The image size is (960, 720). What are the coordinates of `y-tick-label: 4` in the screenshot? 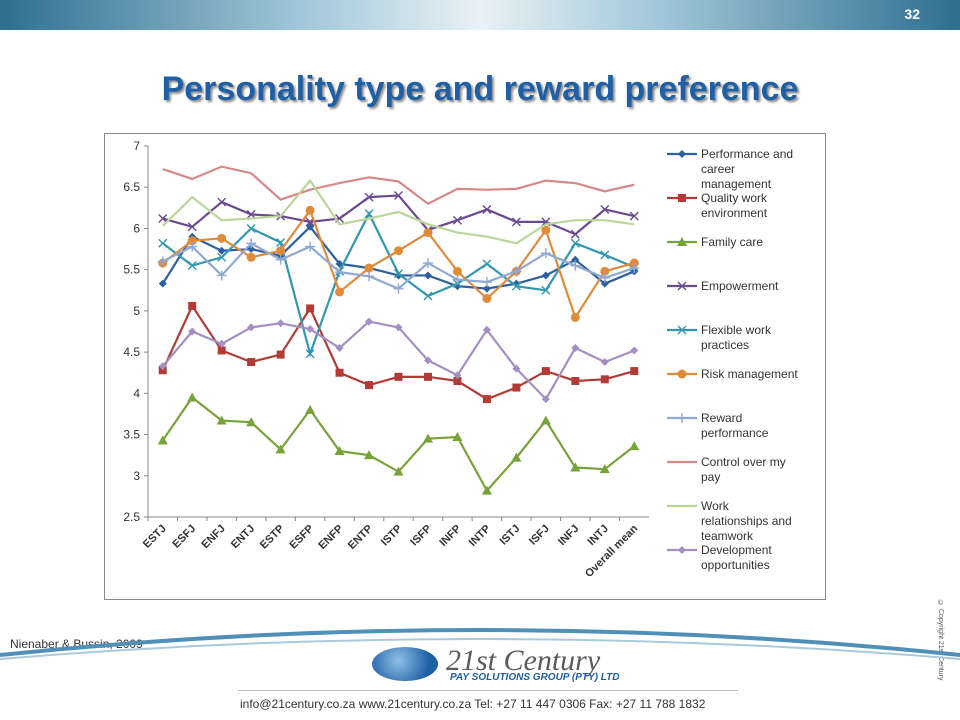 It's located at (136, 393).